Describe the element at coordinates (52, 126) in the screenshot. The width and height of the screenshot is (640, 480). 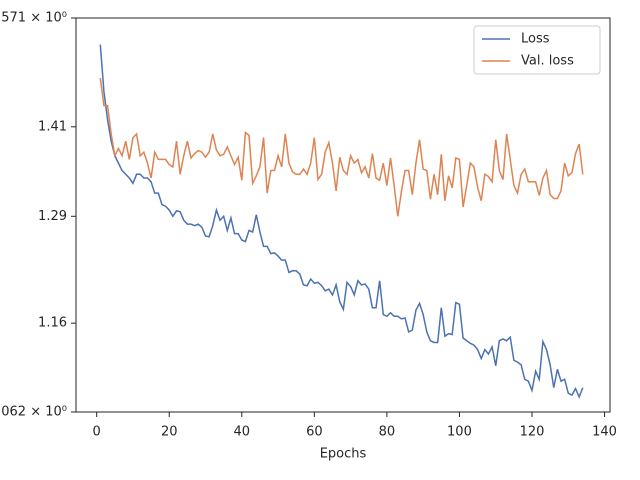
I see `y-tick-label: 1.41` at that location.